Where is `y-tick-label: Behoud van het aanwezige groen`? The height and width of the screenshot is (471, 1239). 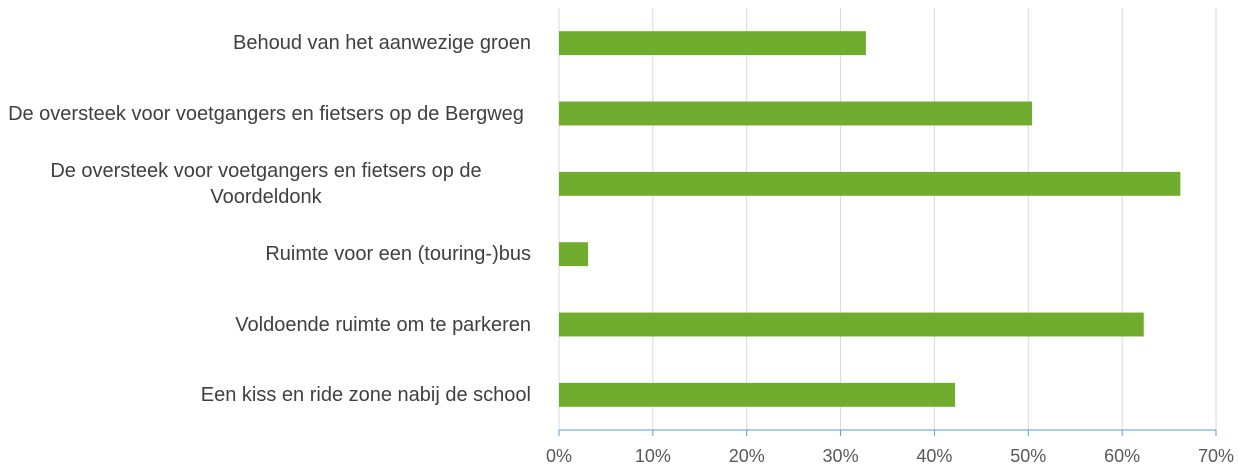 y-tick-label: Behoud van het aanwezige groen is located at coordinates (381, 43).